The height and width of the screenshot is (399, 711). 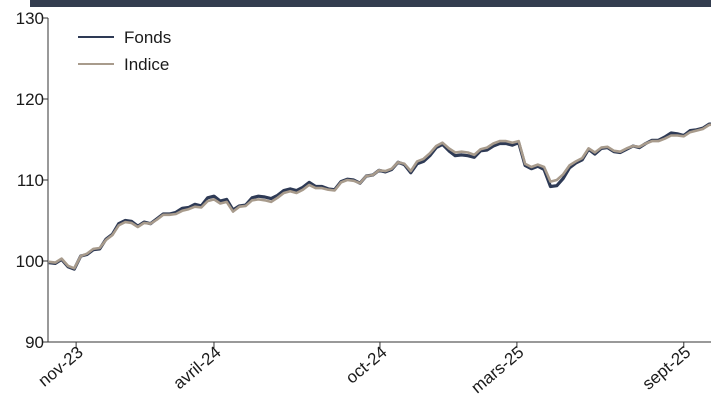 I want to click on y-tick-label: 110, so click(x=30, y=180).